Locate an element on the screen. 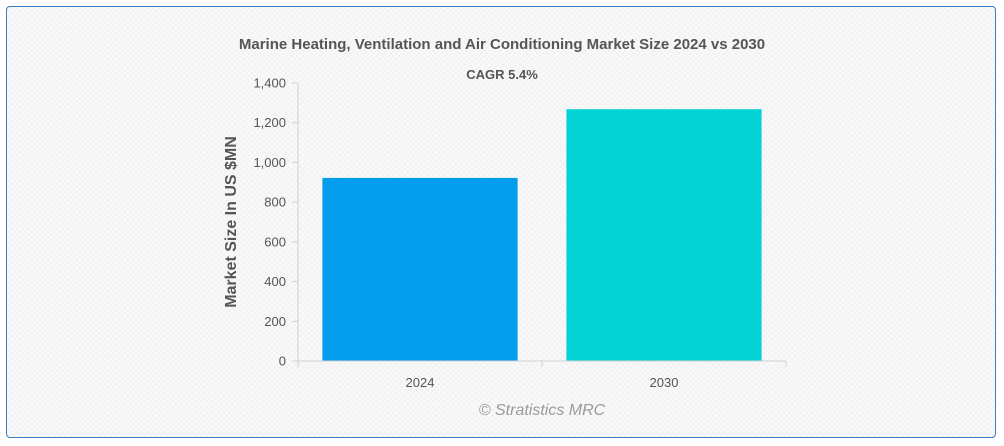 The width and height of the screenshot is (1004, 446). y-tick-label: 200 is located at coordinates (275, 321).